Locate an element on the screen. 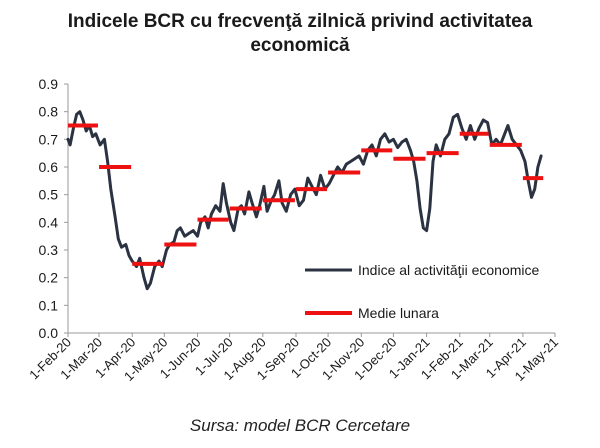 The image size is (600, 448). y-tick-label: 0.1 is located at coordinates (49, 305).